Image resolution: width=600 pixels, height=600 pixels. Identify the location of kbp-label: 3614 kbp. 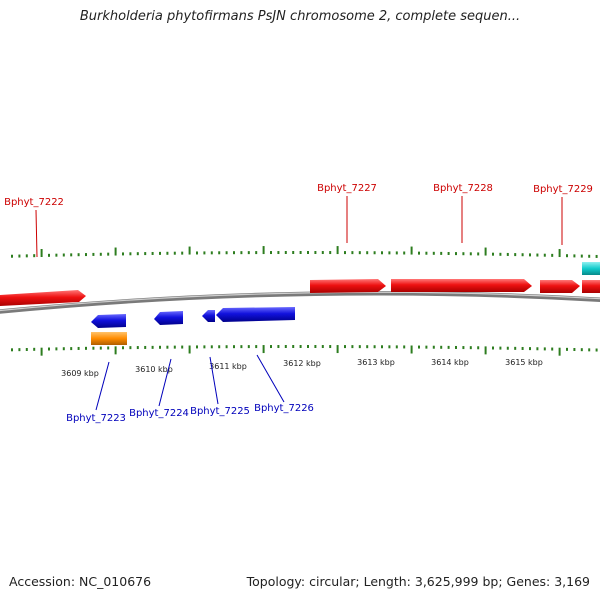
(450, 362).